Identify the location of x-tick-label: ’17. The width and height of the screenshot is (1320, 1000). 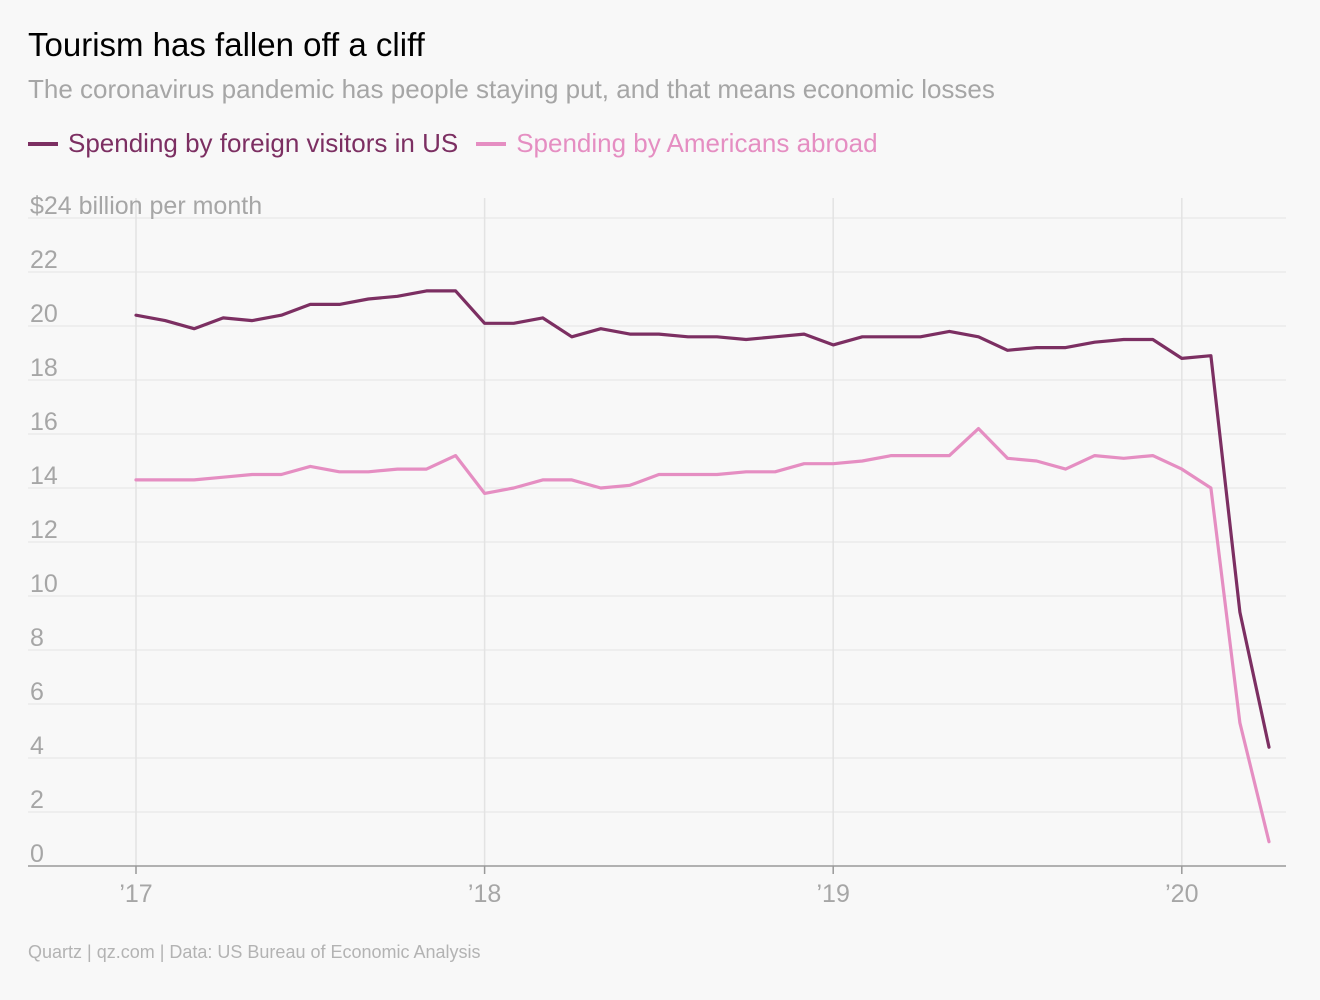
(135, 894).